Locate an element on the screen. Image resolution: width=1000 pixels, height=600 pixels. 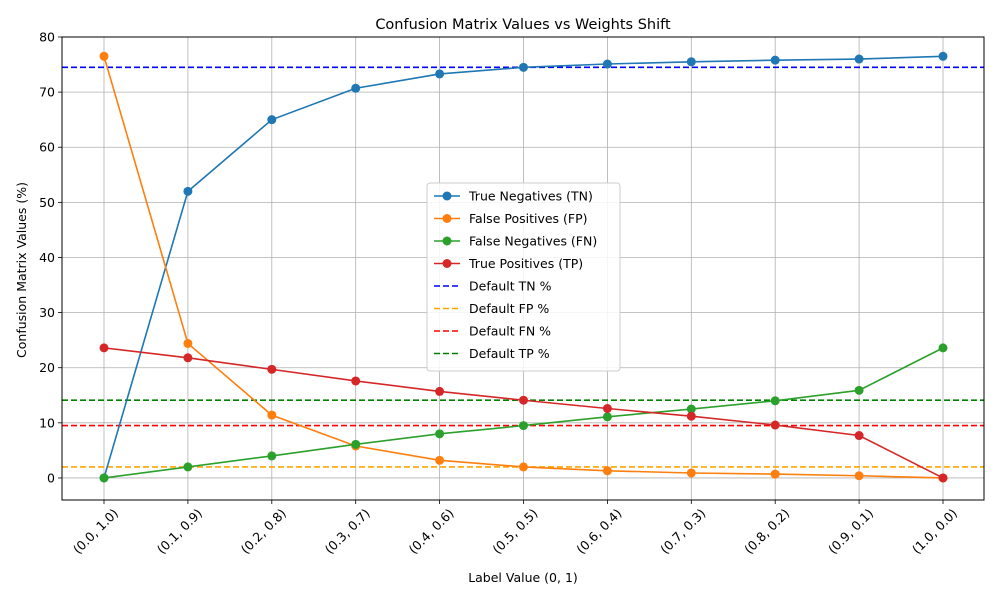
legend-label: Default TP % is located at coordinates (509, 353).